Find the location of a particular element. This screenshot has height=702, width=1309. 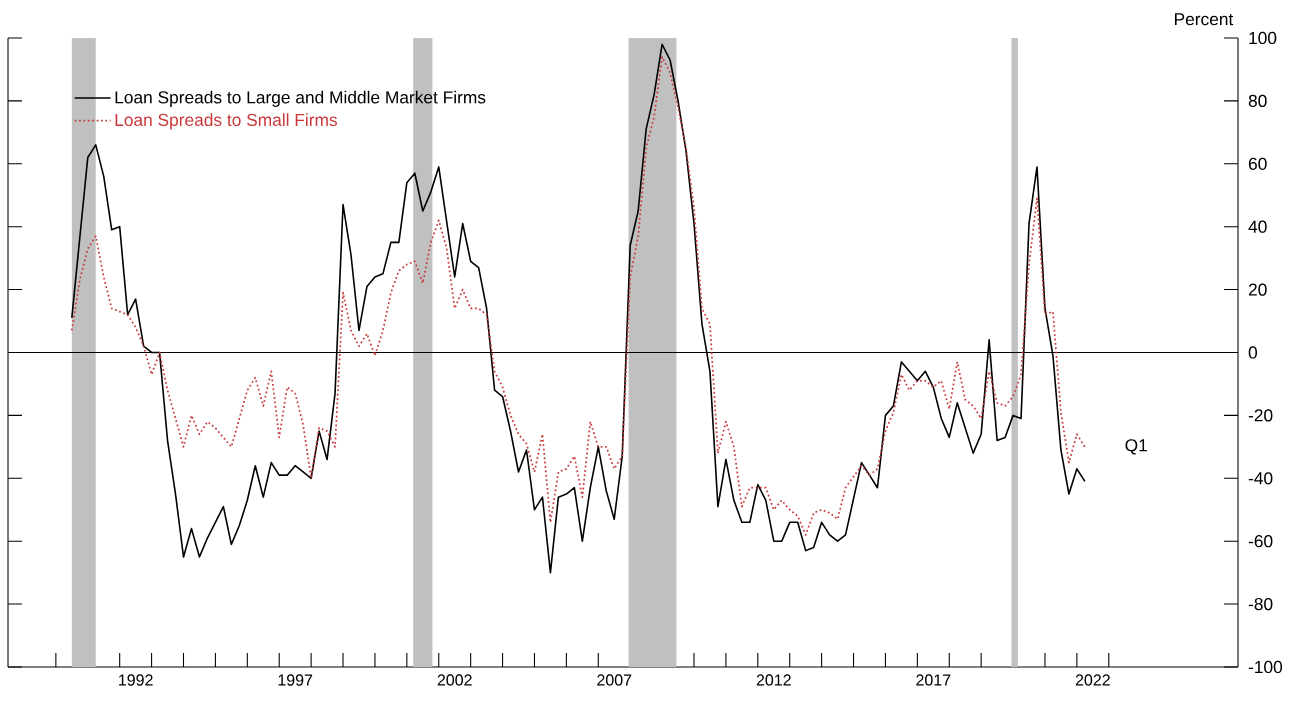

y-tick-label: 40 is located at coordinates (1257, 226).